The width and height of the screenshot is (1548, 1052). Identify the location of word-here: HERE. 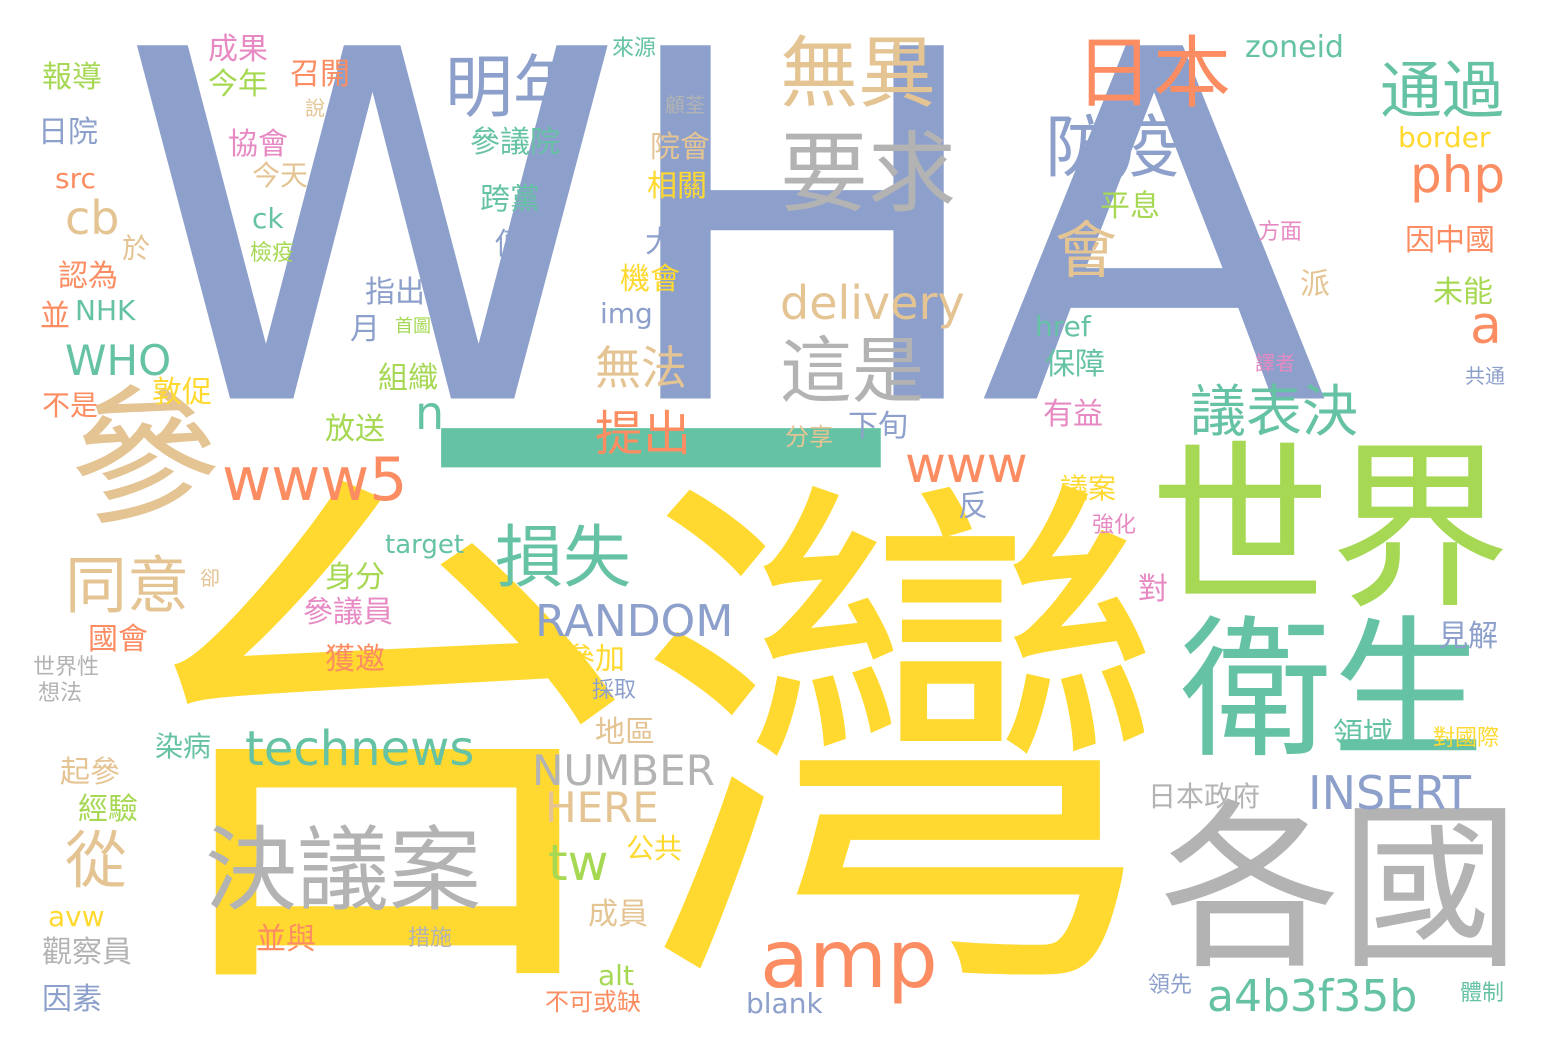
(602, 808).